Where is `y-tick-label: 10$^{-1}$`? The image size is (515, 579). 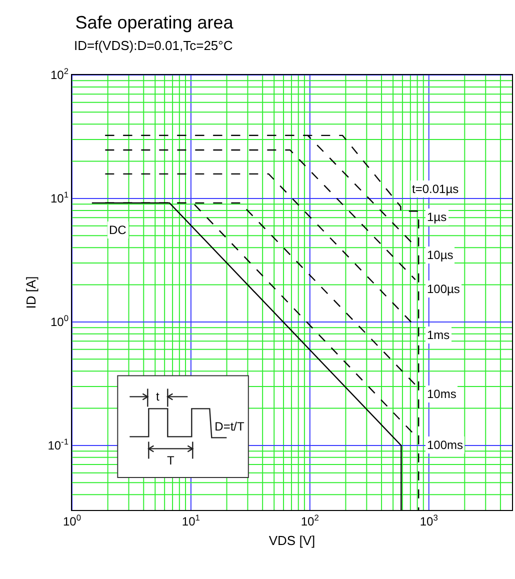
y-tick-label: 10$^{-1}$ is located at coordinates (58, 444).